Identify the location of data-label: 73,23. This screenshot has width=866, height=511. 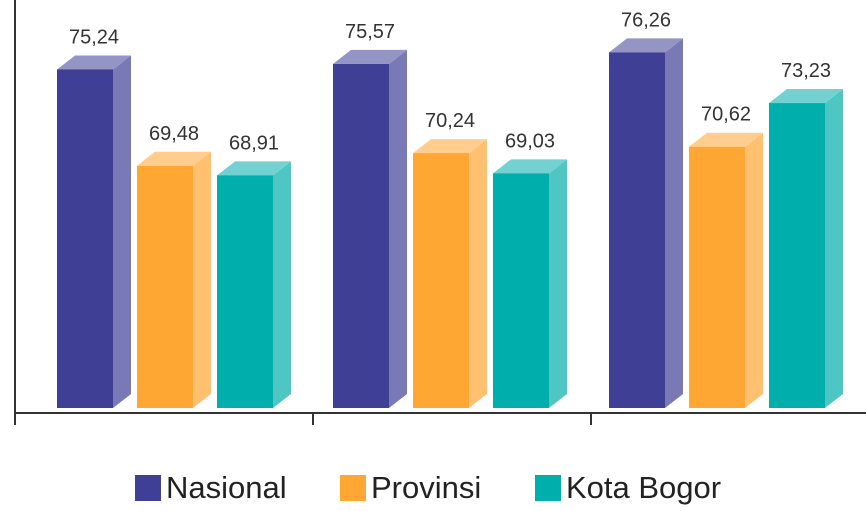
(806, 71).